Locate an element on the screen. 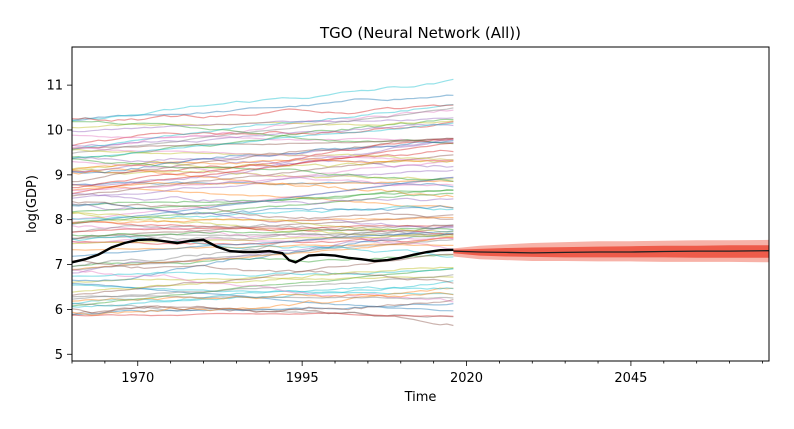 This screenshot has height=429, width=794. forecast-median-line is located at coordinates (611, 252).